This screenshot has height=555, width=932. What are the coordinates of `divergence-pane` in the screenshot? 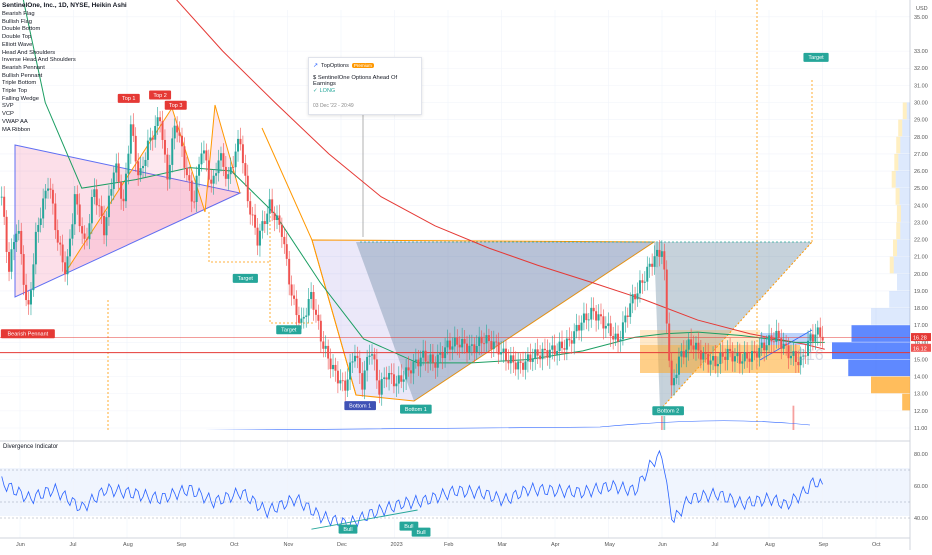 It's located at (455, 490).